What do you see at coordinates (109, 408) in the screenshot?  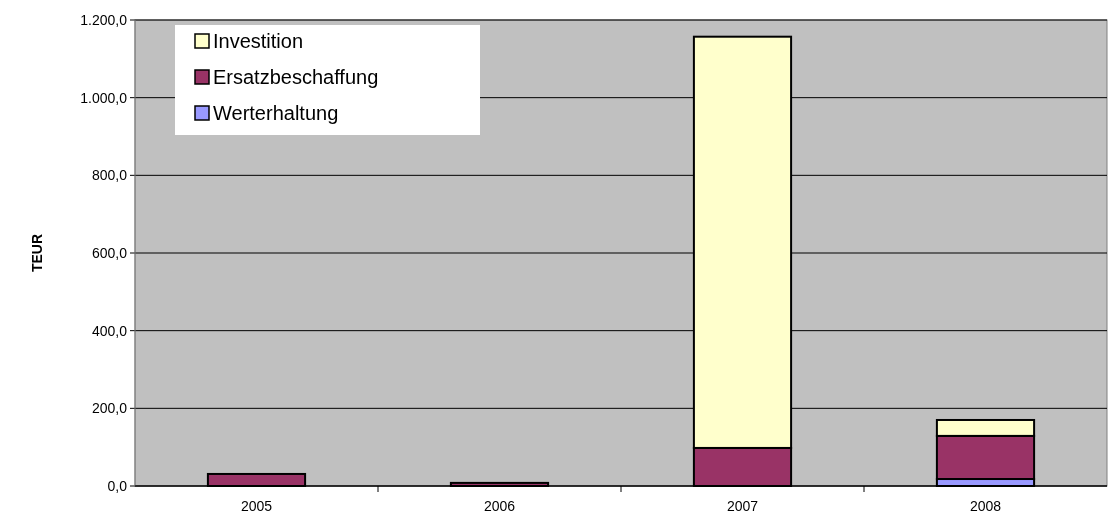 I see `y-tick-label: 200,0` at bounding box center [109, 408].